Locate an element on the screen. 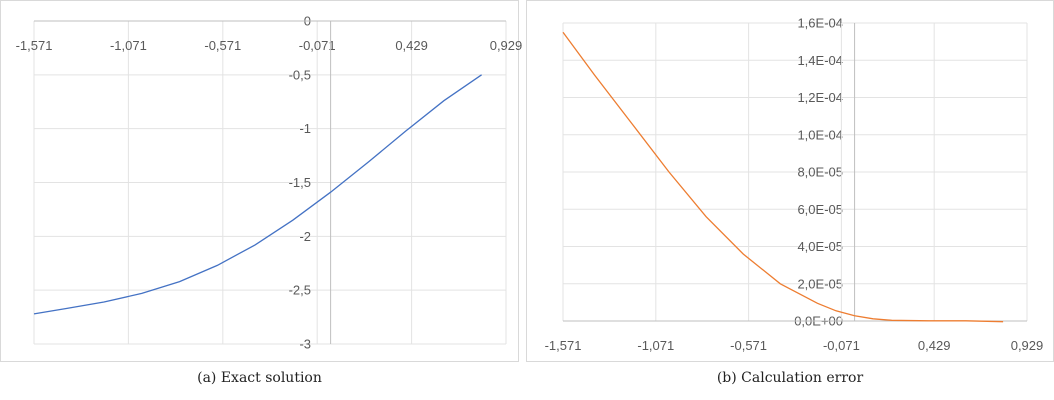 The width and height of the screenshot is (1054, 400). y-tick-label: -2 is located at coordinates (305, 236).